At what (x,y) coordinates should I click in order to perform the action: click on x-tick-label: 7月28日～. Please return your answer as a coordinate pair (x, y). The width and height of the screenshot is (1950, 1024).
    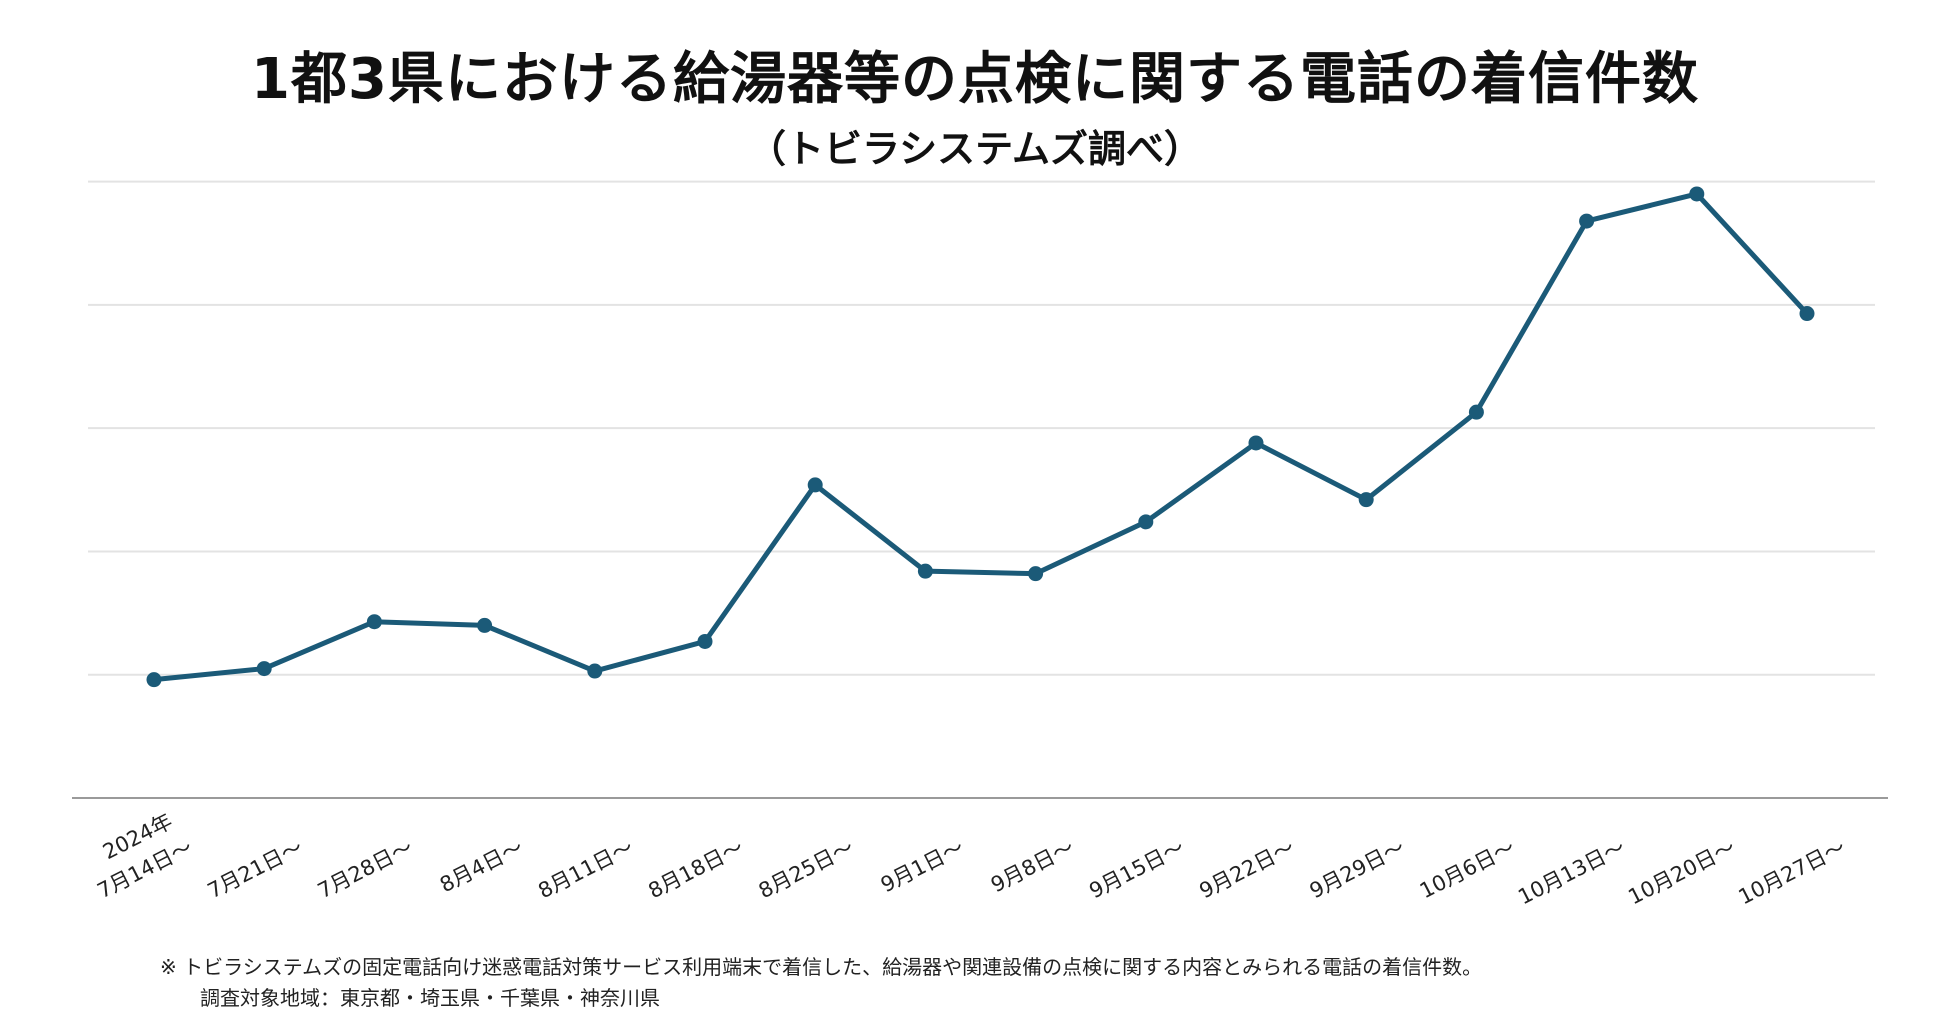
    Looking at the image, I should click on (365, 869).